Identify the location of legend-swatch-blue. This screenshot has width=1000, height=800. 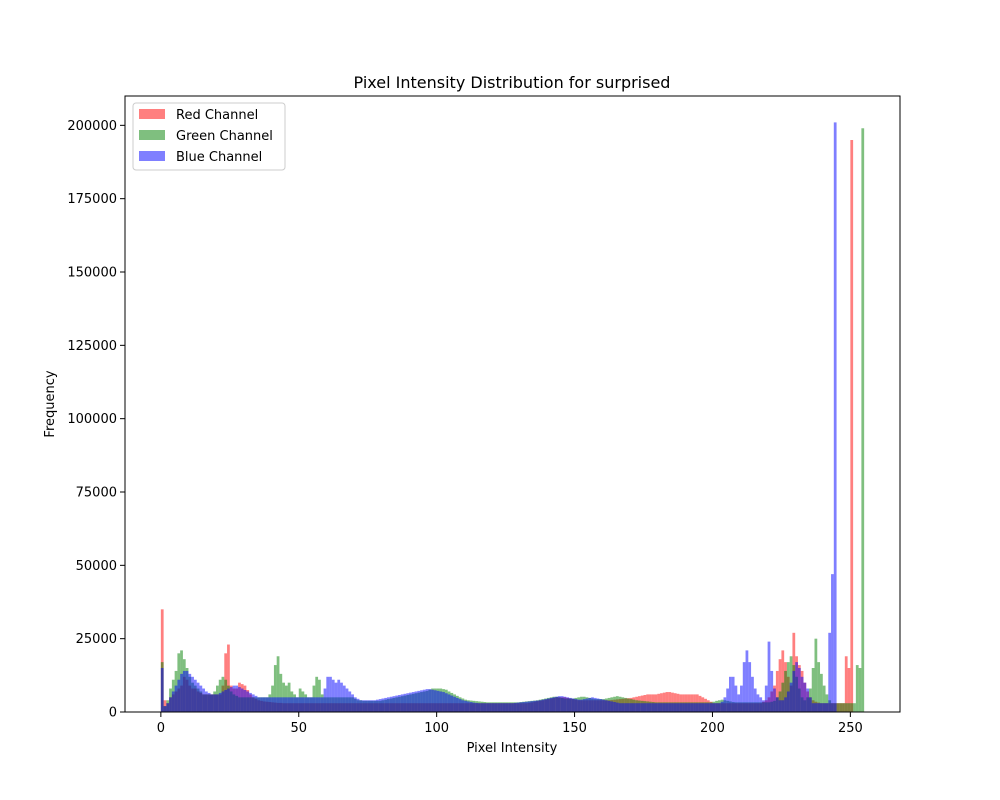
(152, 156).